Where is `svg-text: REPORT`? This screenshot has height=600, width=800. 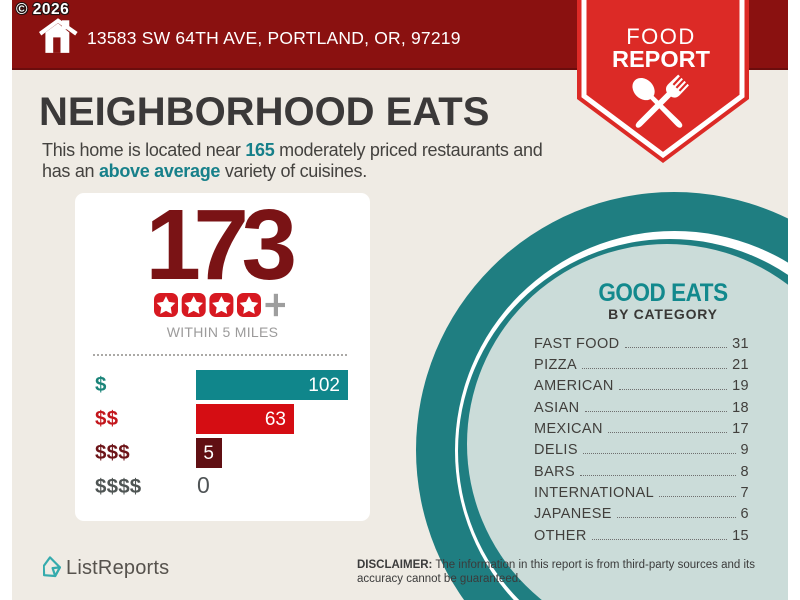 svg-text: REPORT is located at coordinates (661, 59).